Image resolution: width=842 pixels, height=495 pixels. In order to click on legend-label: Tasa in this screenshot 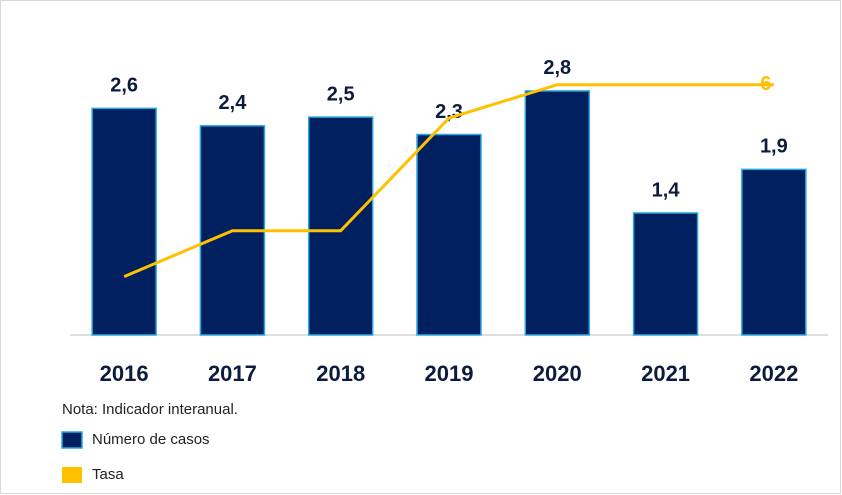, I will do `click(108, 474)`.